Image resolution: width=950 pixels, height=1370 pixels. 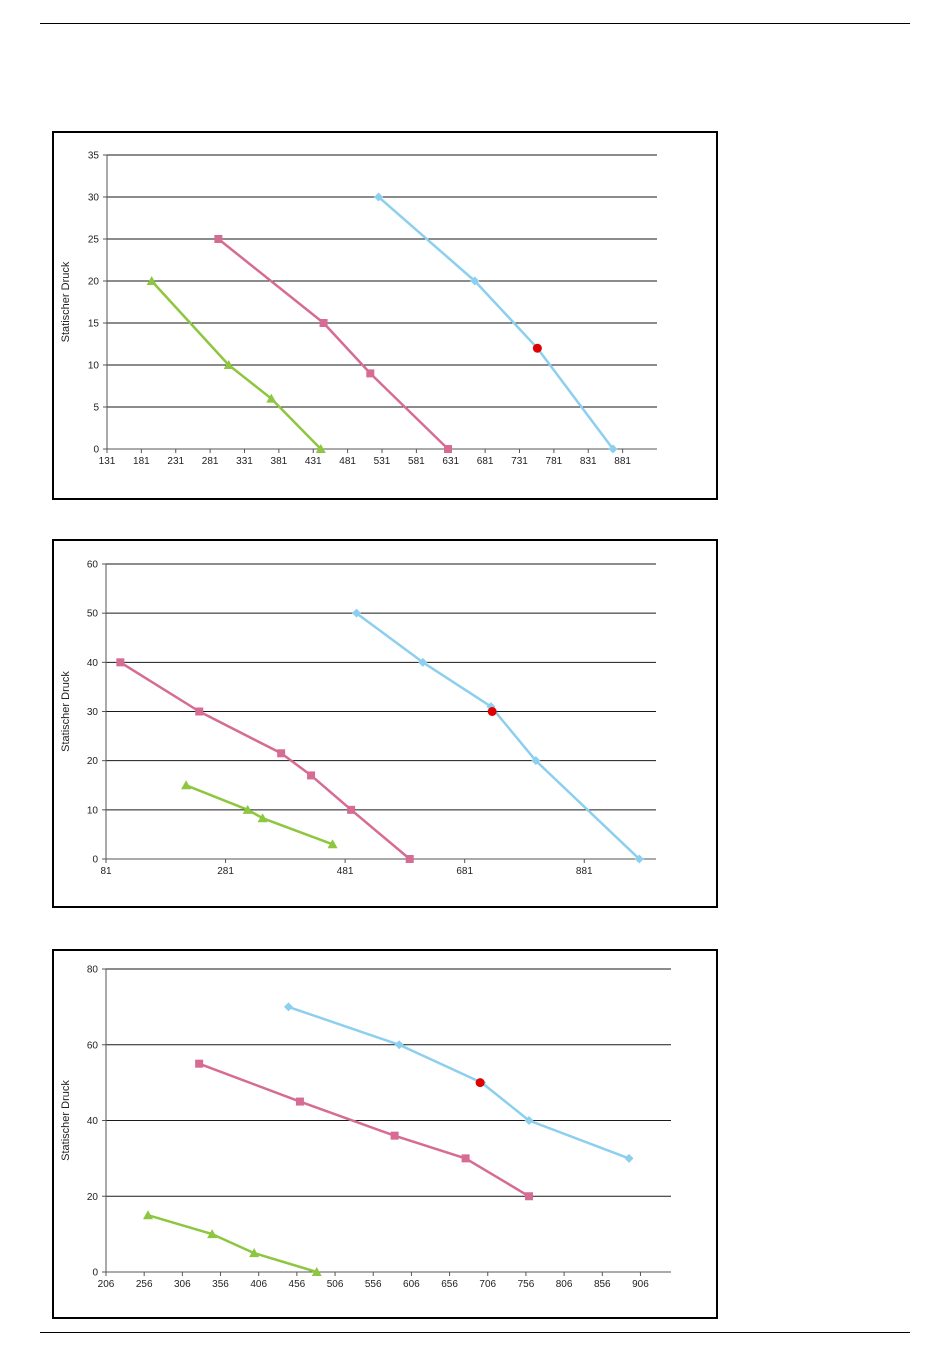 I want to click on chart-3-xtick-label: 706, so click(x=487, y=1284).